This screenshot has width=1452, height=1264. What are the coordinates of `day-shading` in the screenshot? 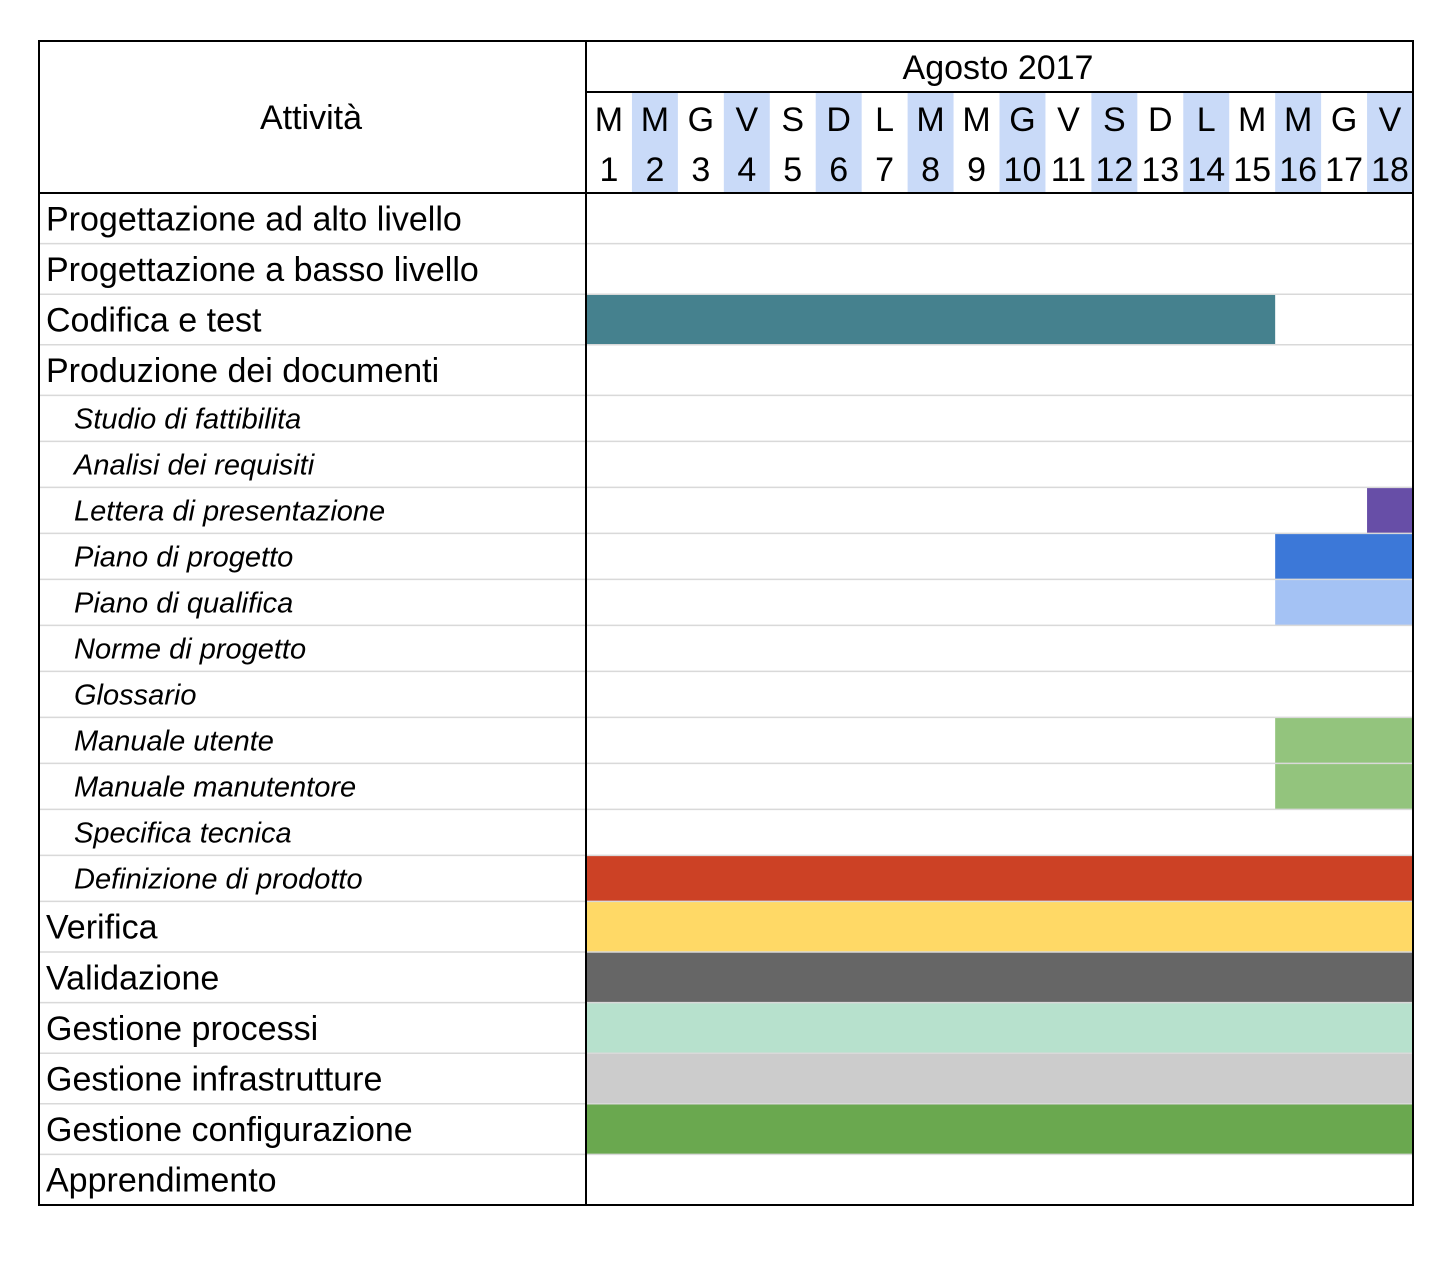 It's located at (1022, 142).